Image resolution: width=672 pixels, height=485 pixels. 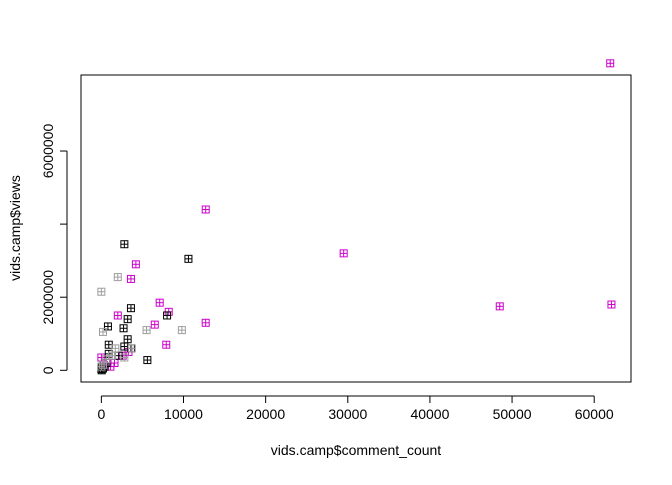 I want to click on x-tick-label: 10000, so click(x=183, y=414).